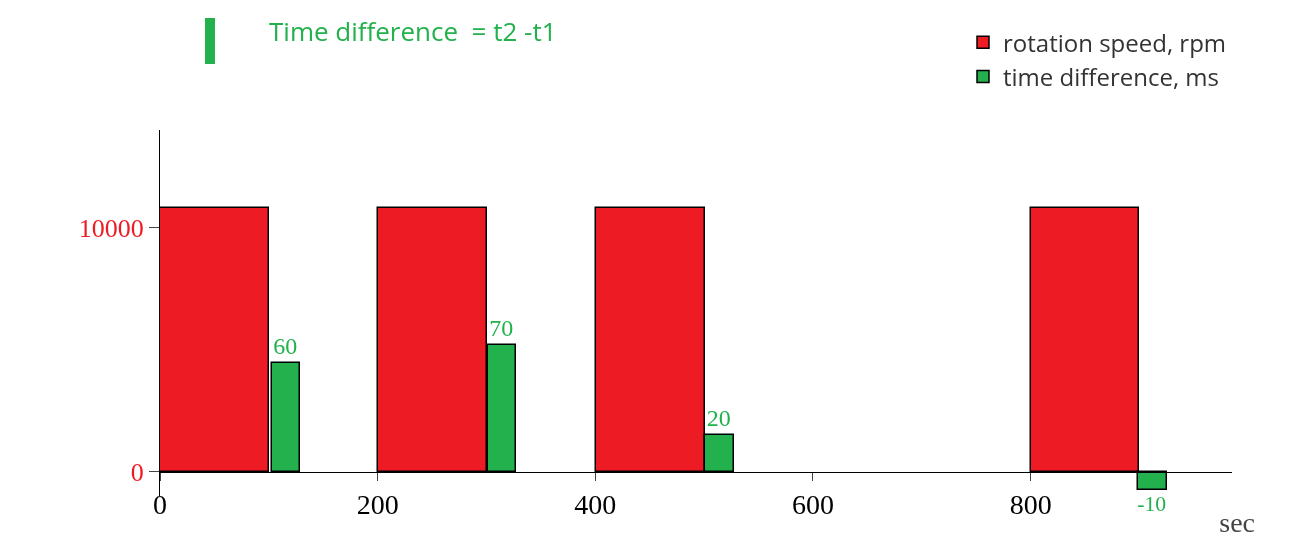  What do you see at coordinates (285, 346) in the screenshot?
I see `data-label: 60` at bounding box center [285, 346].